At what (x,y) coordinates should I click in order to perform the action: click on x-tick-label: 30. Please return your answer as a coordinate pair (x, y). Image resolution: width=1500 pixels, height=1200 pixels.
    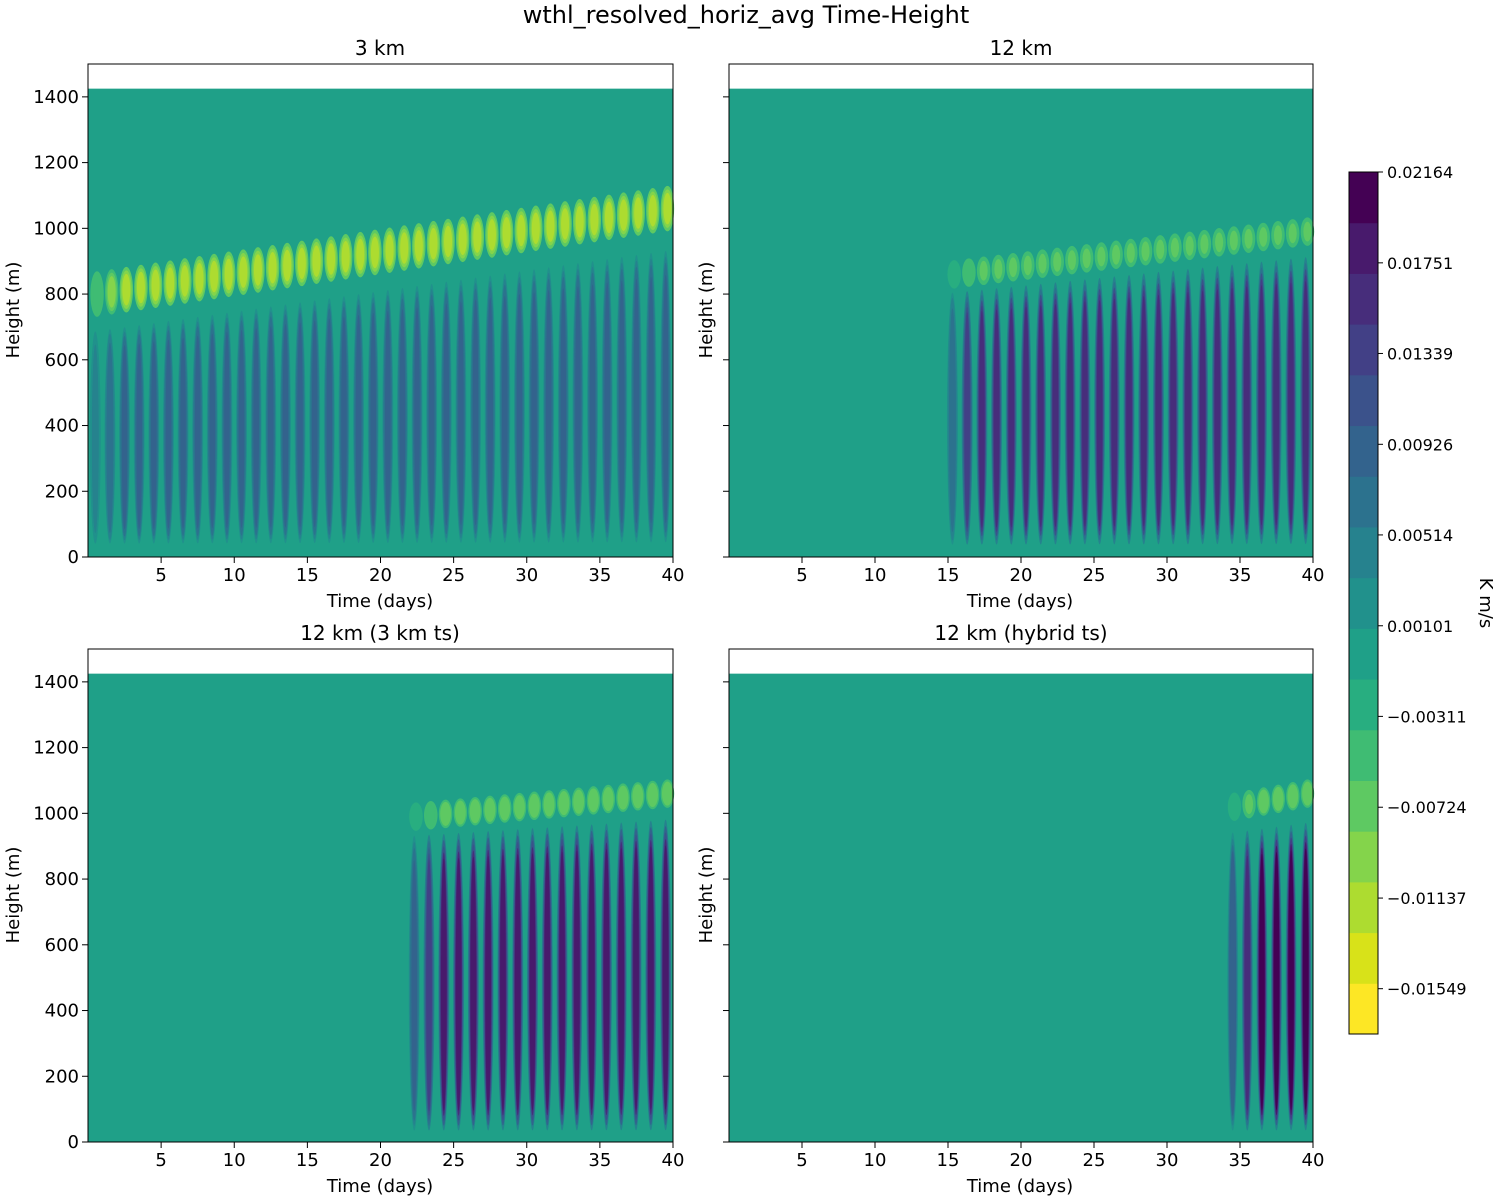
    Looking at the image, I should click on (1167, 575).